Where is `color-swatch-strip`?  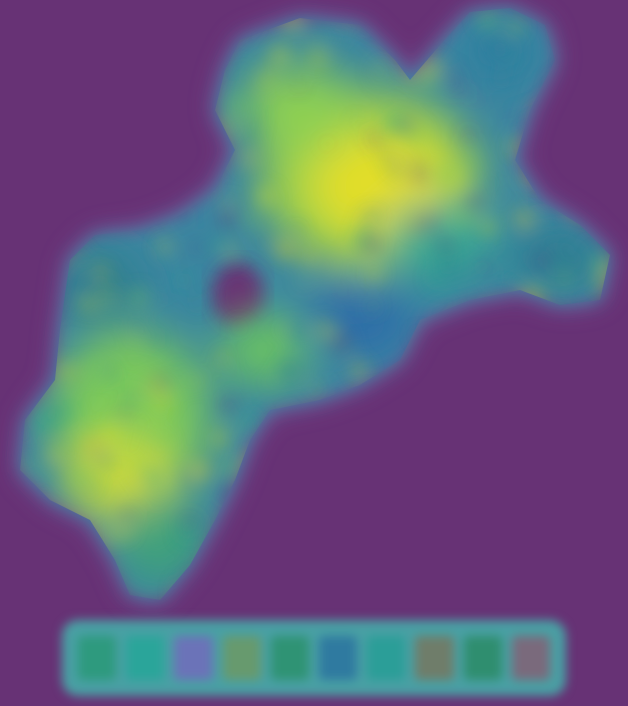 color-swatch-strip is located at coordinates (314, 658).